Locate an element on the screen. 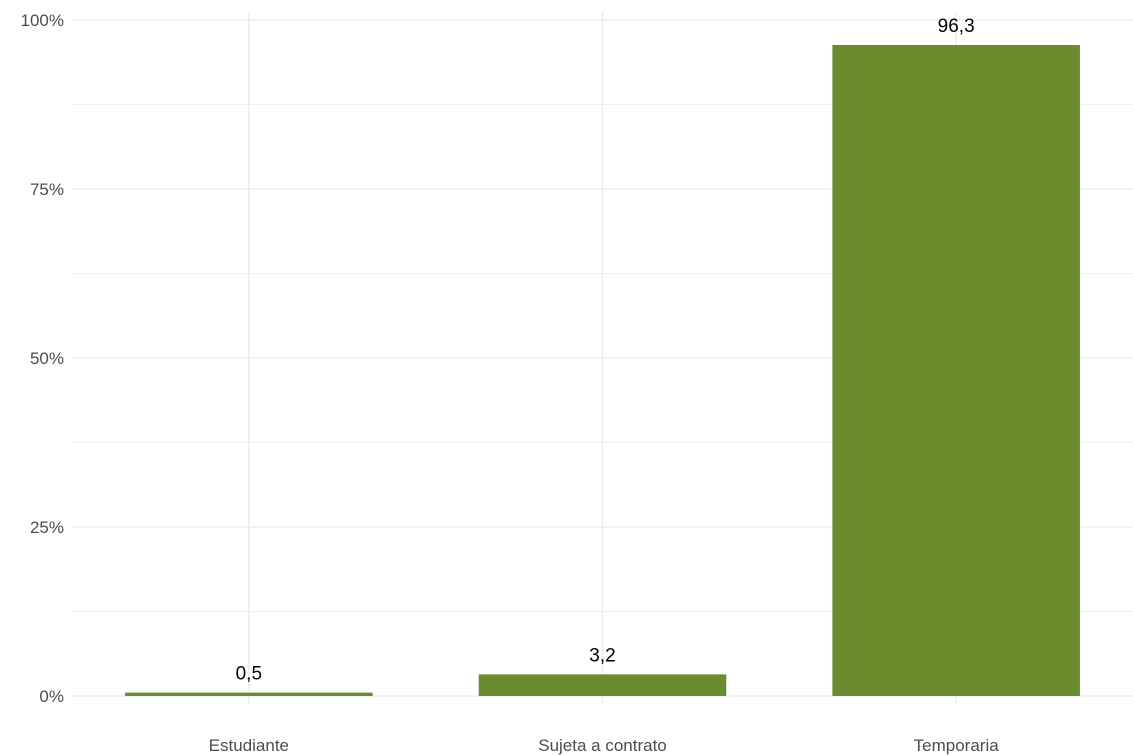 This screenshot has width=1133, height=755. data-label: 3,2 is located at coordinates (602, 655).